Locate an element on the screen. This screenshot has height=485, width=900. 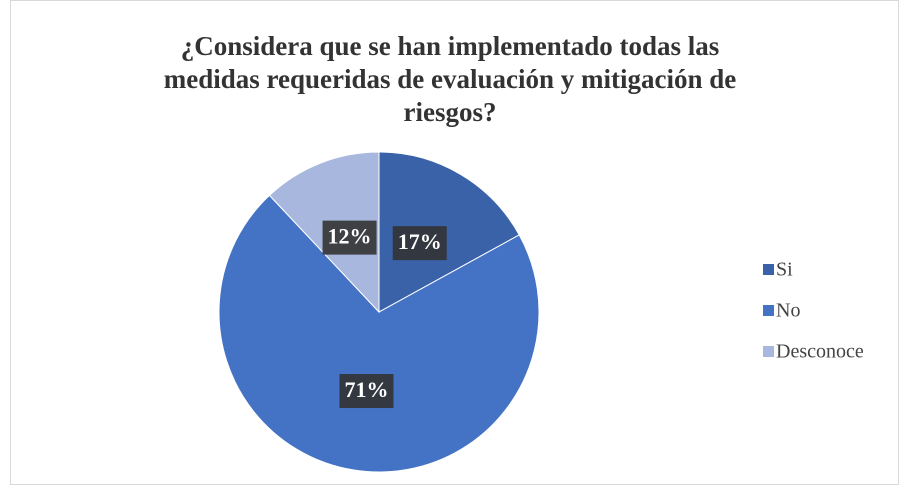
data-label: 12% is located at coordinates (350, 236).